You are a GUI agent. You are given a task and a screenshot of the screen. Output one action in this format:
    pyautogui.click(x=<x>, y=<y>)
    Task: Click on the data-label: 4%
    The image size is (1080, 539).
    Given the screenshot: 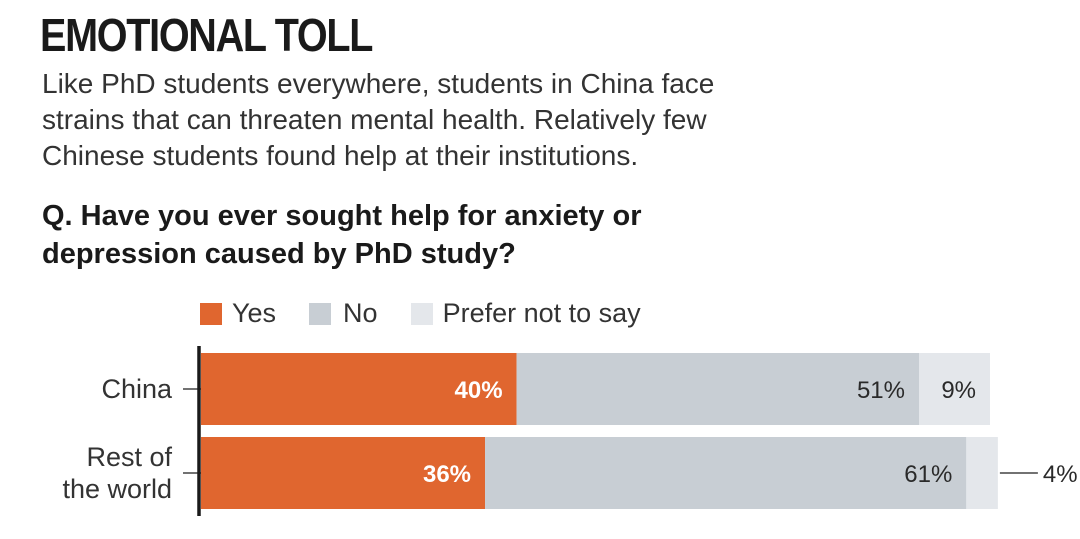 What is the action you would take?
    pyautogui.click(x=1060, y=474)
    